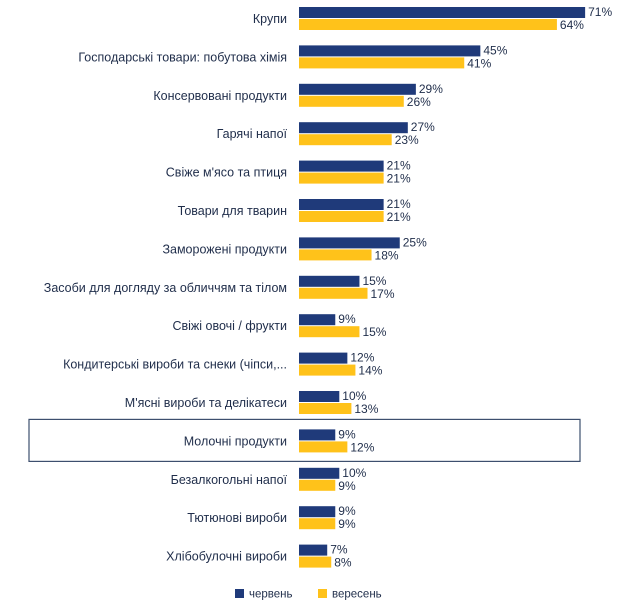  I want to click on value-label-june: 29%, so click(431, 89).